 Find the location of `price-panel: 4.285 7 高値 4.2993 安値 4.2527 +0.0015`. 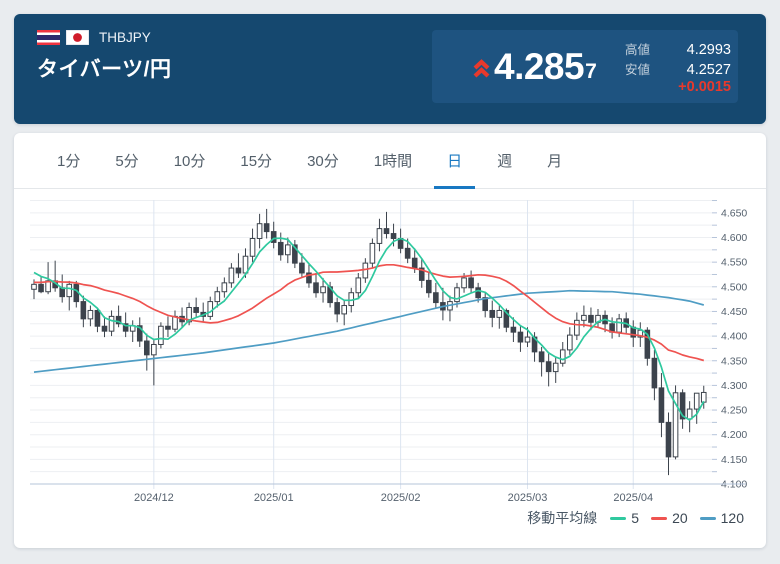

price-panel: 4.285 7 高値 4.2993 安値 4.2527 +0.0015 is located at coordinates (585, 66).